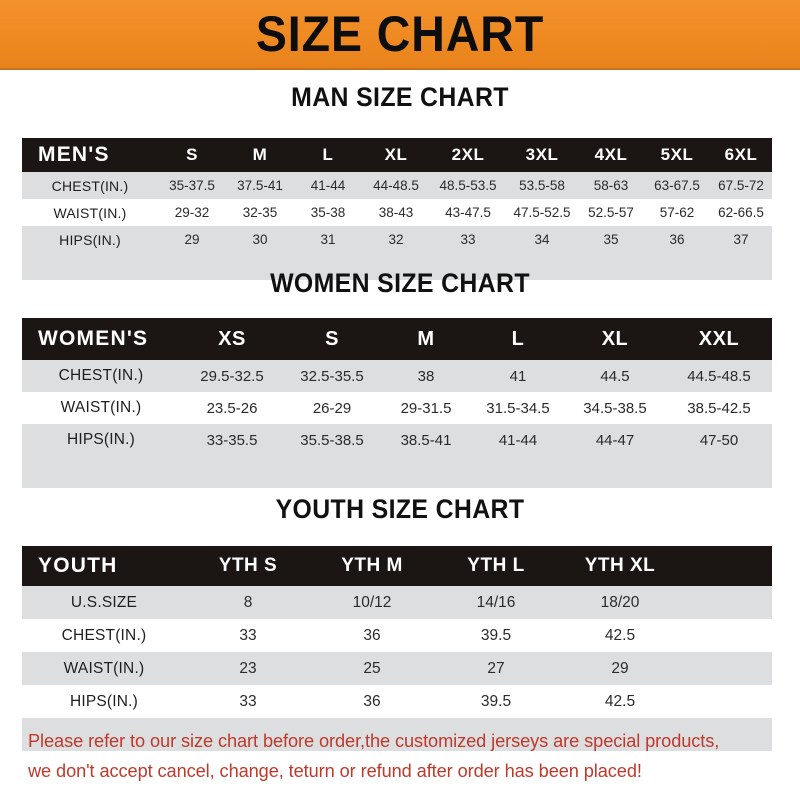 This screenshot has width=800, height=800. Describe the element at coordinates (232, 376) in the screenshot. I see `measurement-cell: 29.5-32.5` at that location.